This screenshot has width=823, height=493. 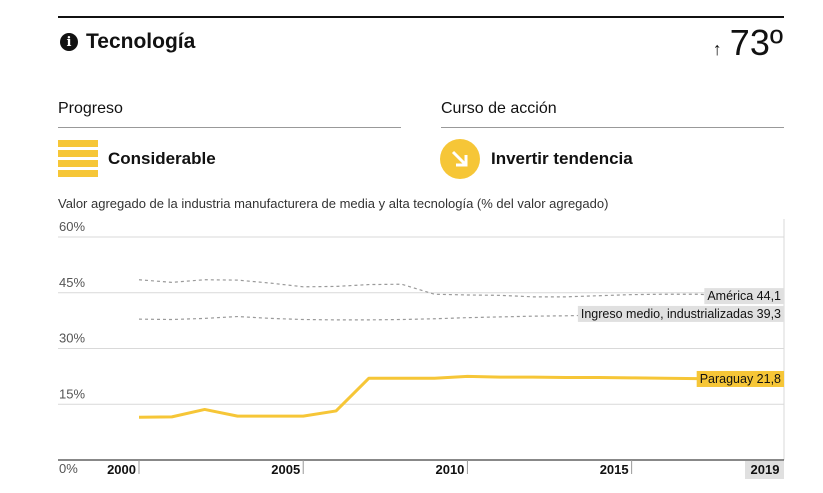 I want to click on x-tick-label: 2019, so click(x=765, y=469).